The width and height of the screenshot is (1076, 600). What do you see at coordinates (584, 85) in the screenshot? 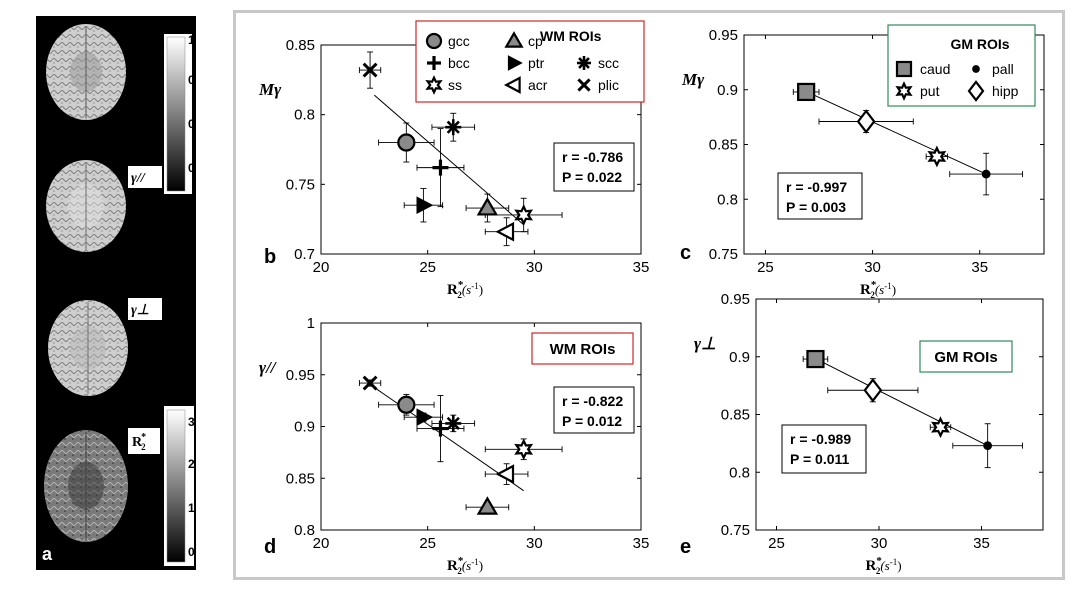
I see `legend-marker-plic` at bounding box center [584, 85].